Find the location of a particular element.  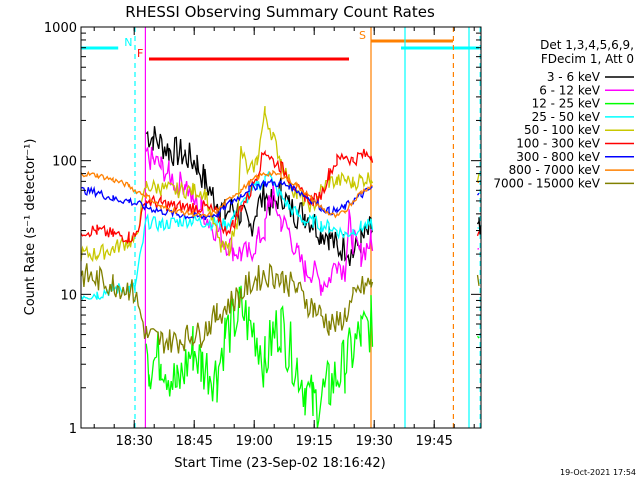

x-tick-label: 19:00 is located at coordinates (253, 441).